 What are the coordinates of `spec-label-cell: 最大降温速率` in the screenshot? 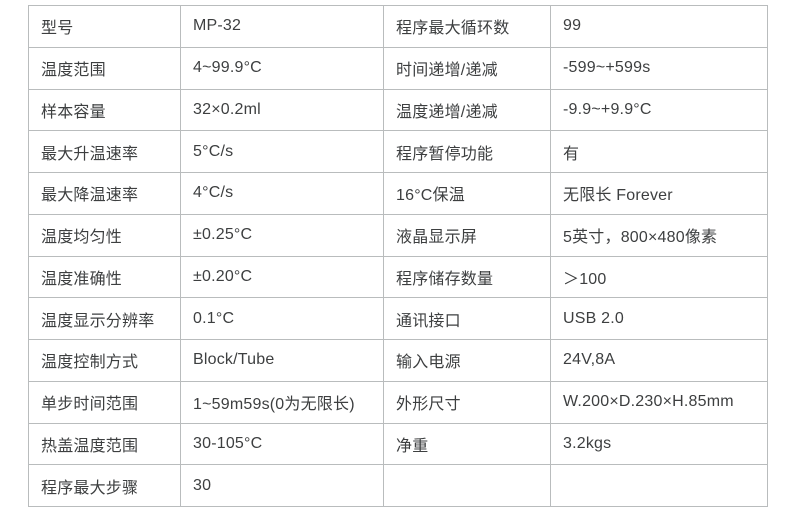 It's located at (104, 193).